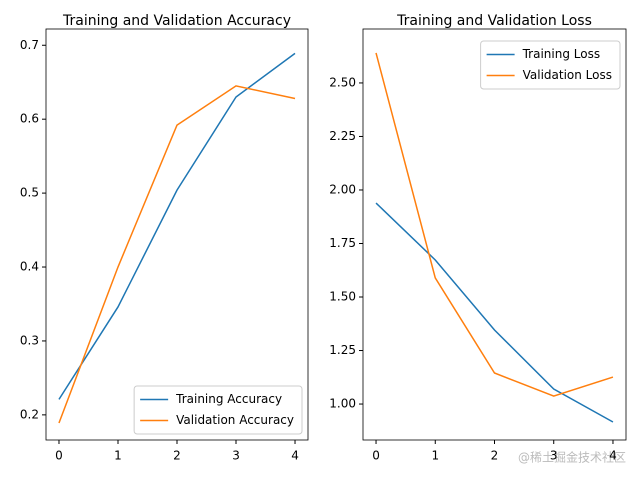 This screenshot has width=640, height=480. I want to click on y-tick-label: 2.50, so click(342, 82).